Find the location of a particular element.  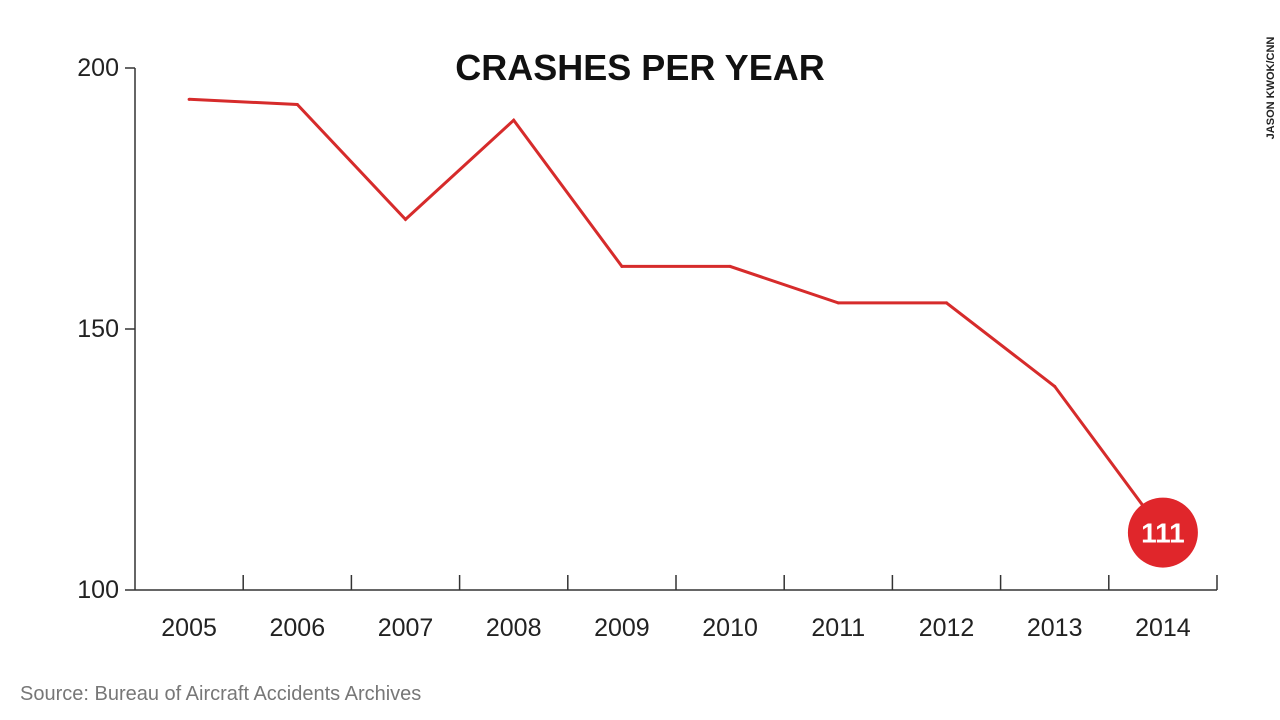

x-tick-label: 2011 is located at coordinates (838, 628).